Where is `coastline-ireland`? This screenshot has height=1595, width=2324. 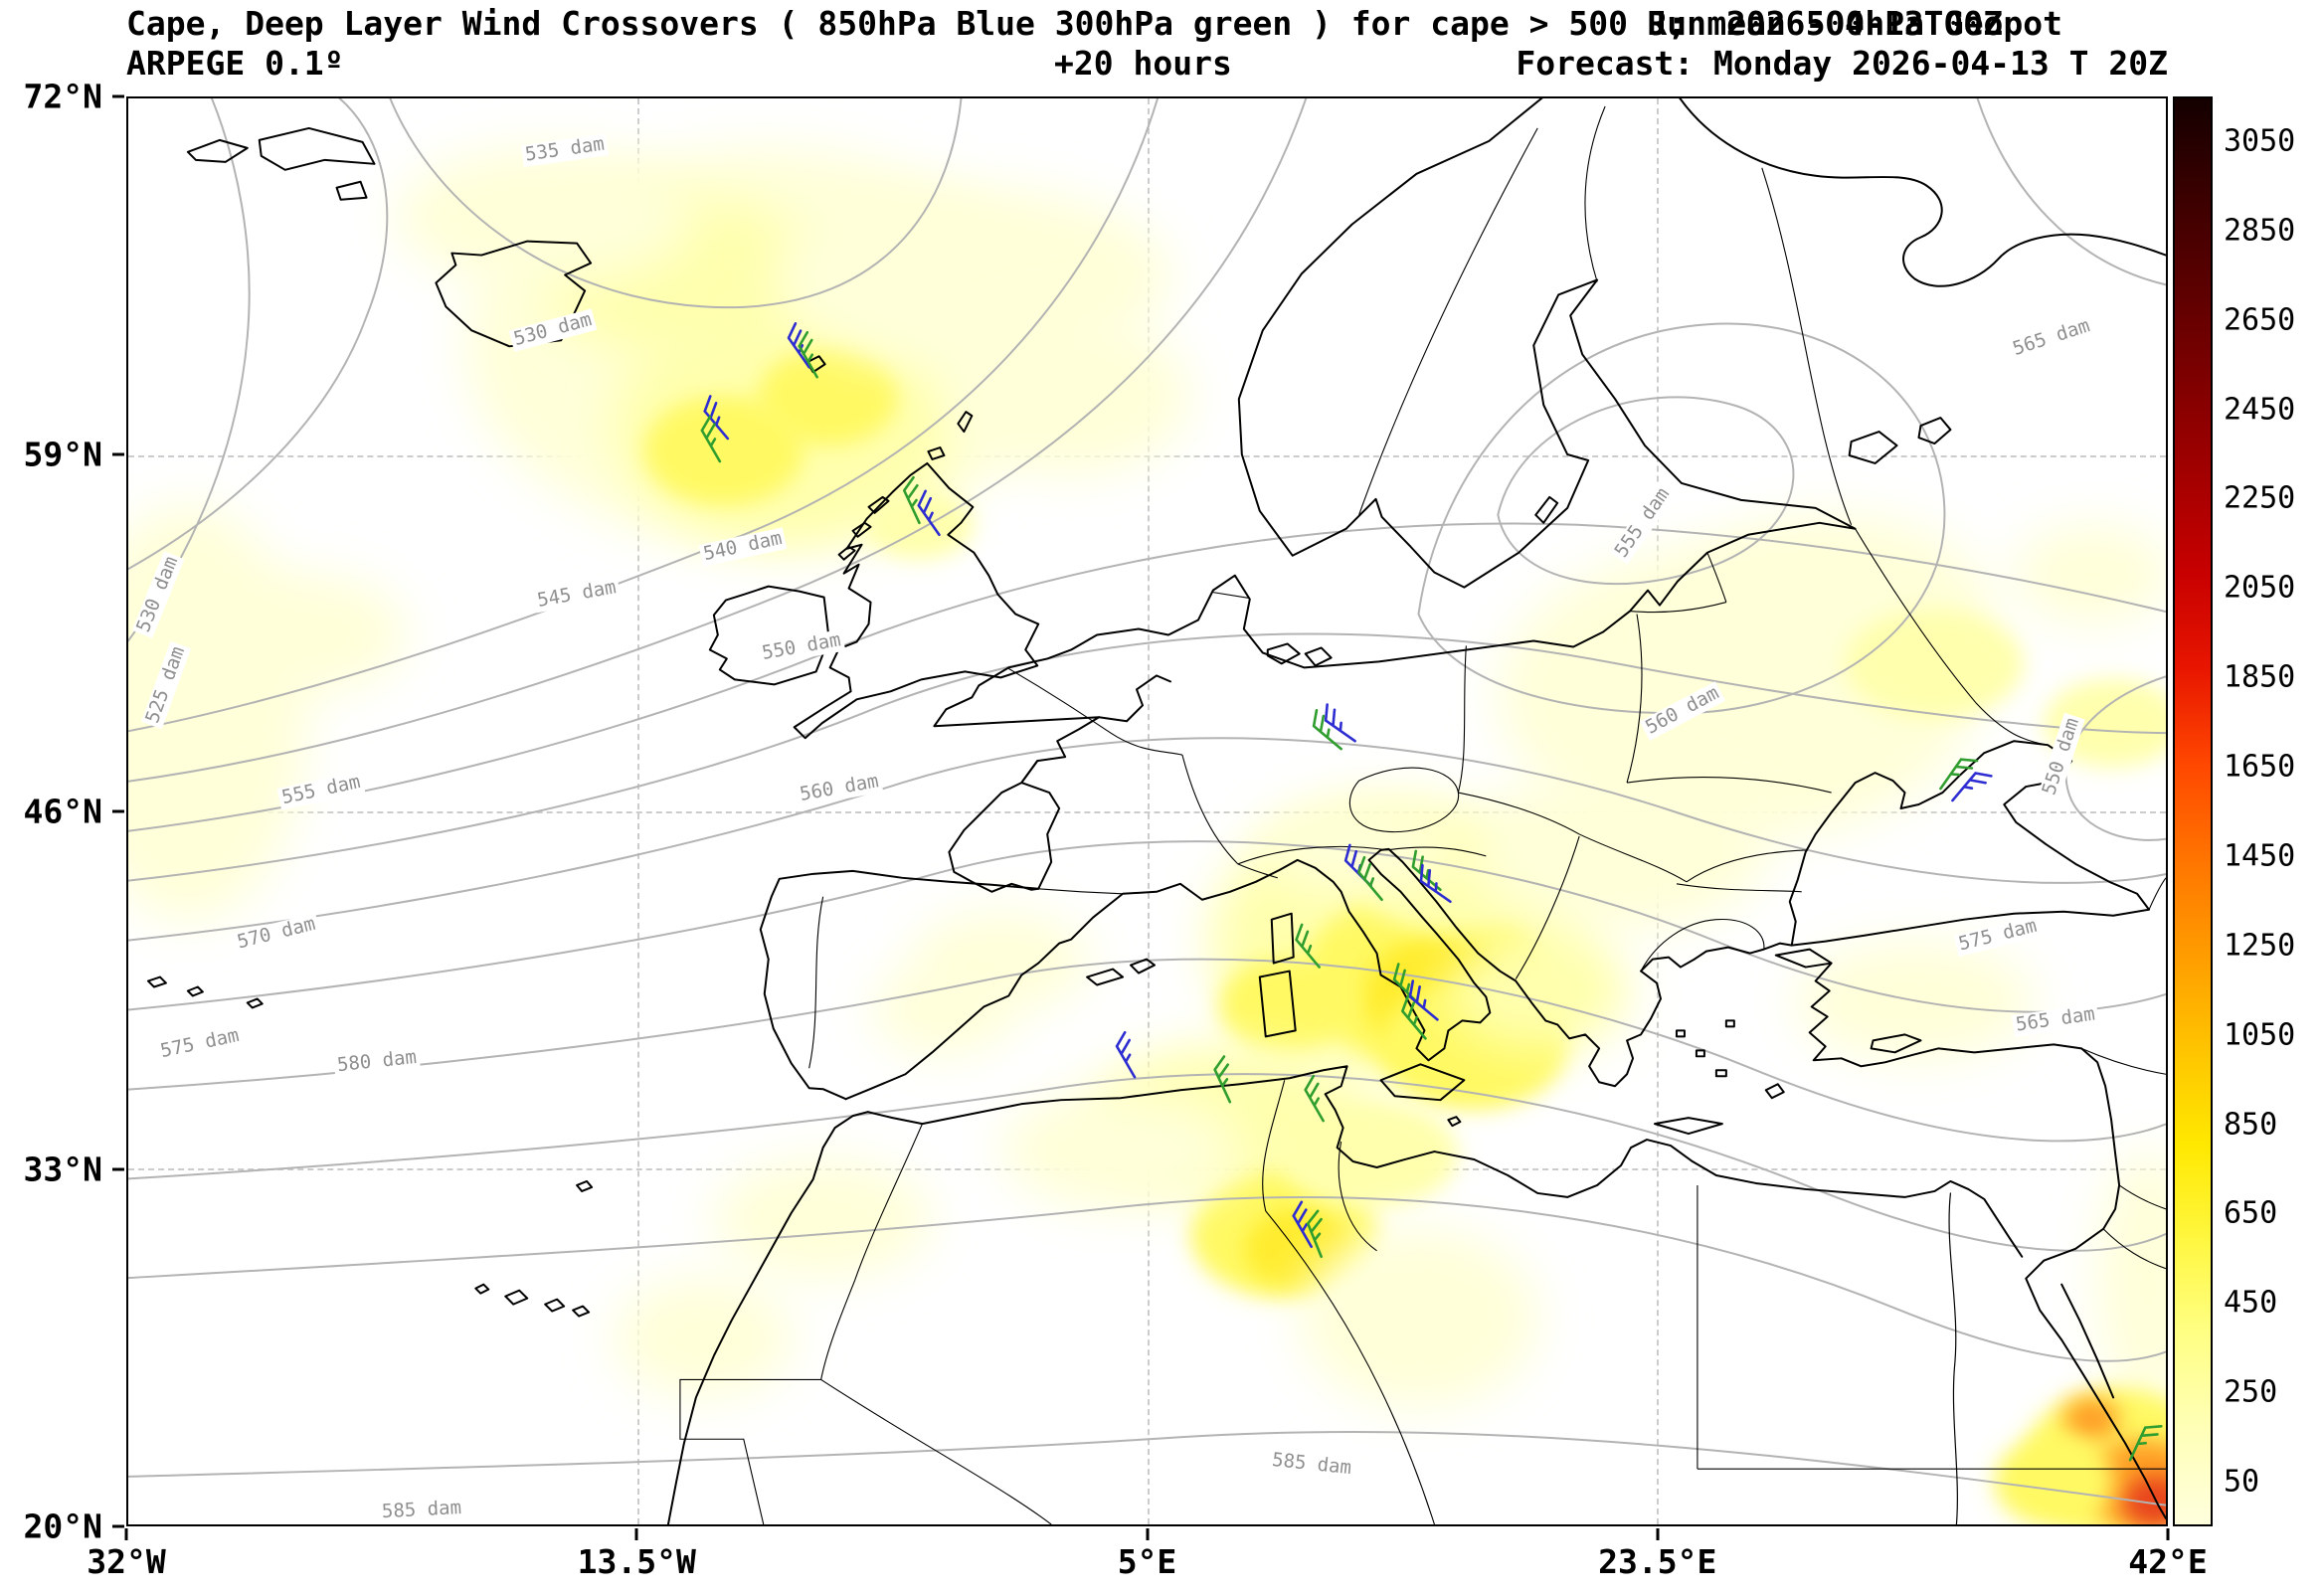 coastline-ireland is located at coordinates (769, 635).